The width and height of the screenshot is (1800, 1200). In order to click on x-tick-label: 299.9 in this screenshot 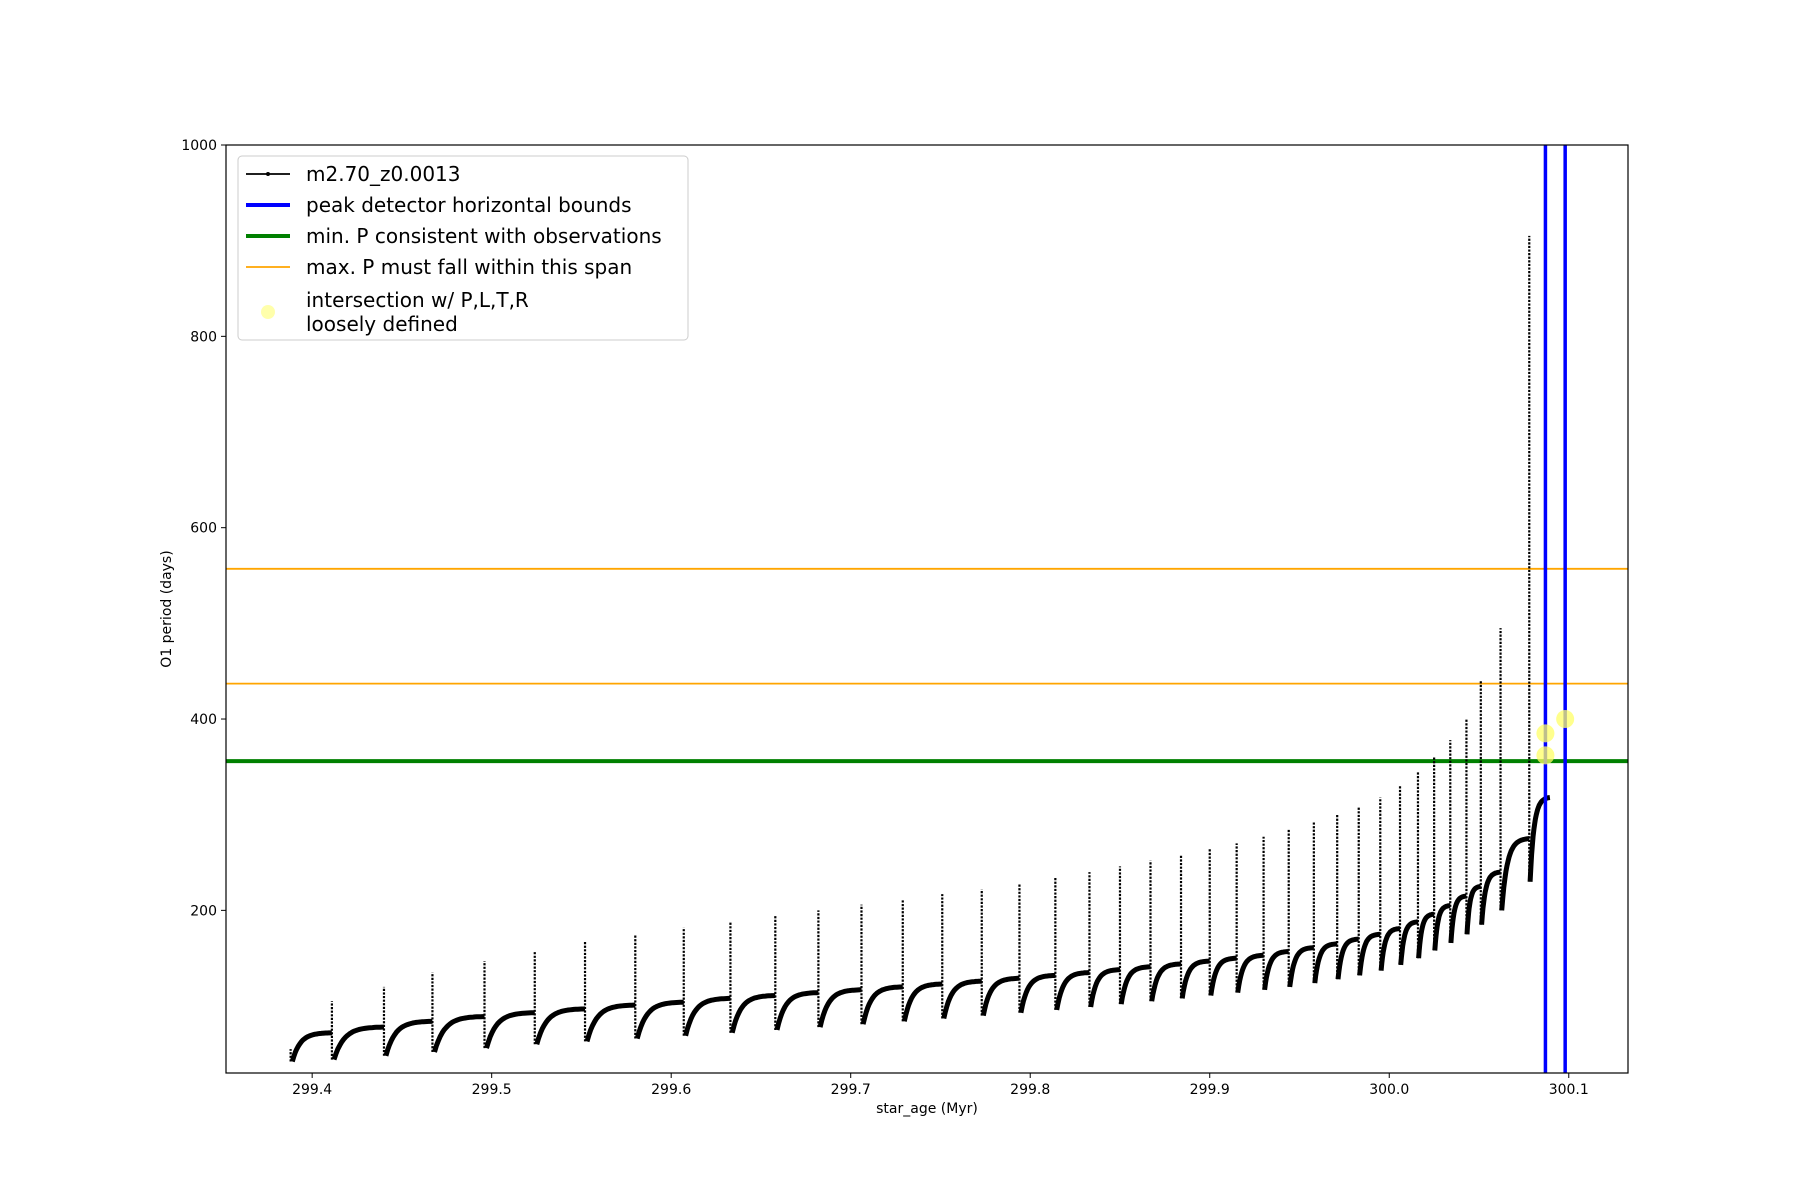, I will do `click(1210, 1090)`.